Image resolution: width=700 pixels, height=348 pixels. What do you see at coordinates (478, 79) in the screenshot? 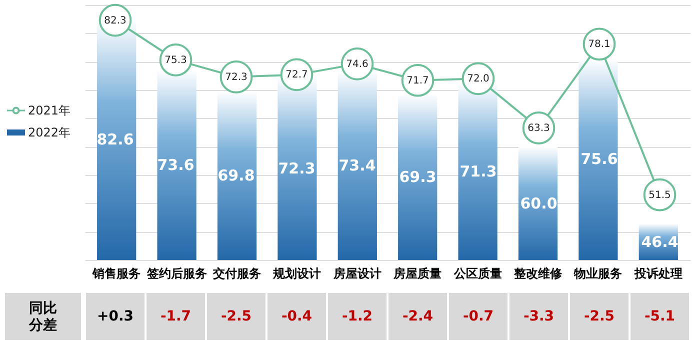
I see `data-label: 72.0` at bounding box center [478, 79].